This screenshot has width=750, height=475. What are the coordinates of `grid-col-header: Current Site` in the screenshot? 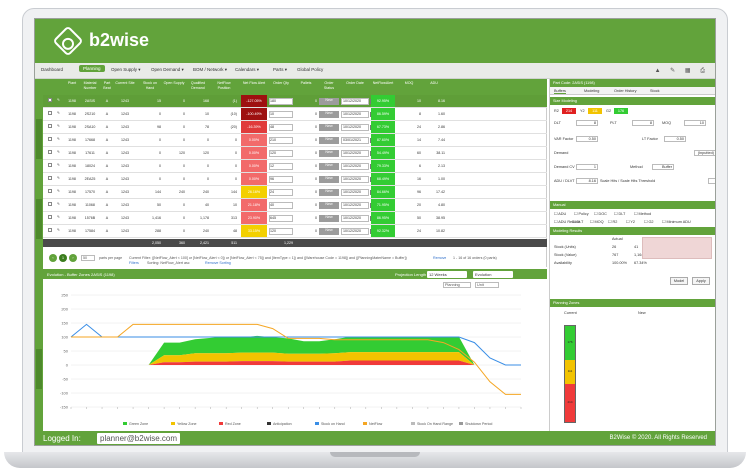 It's located at (125, 83).